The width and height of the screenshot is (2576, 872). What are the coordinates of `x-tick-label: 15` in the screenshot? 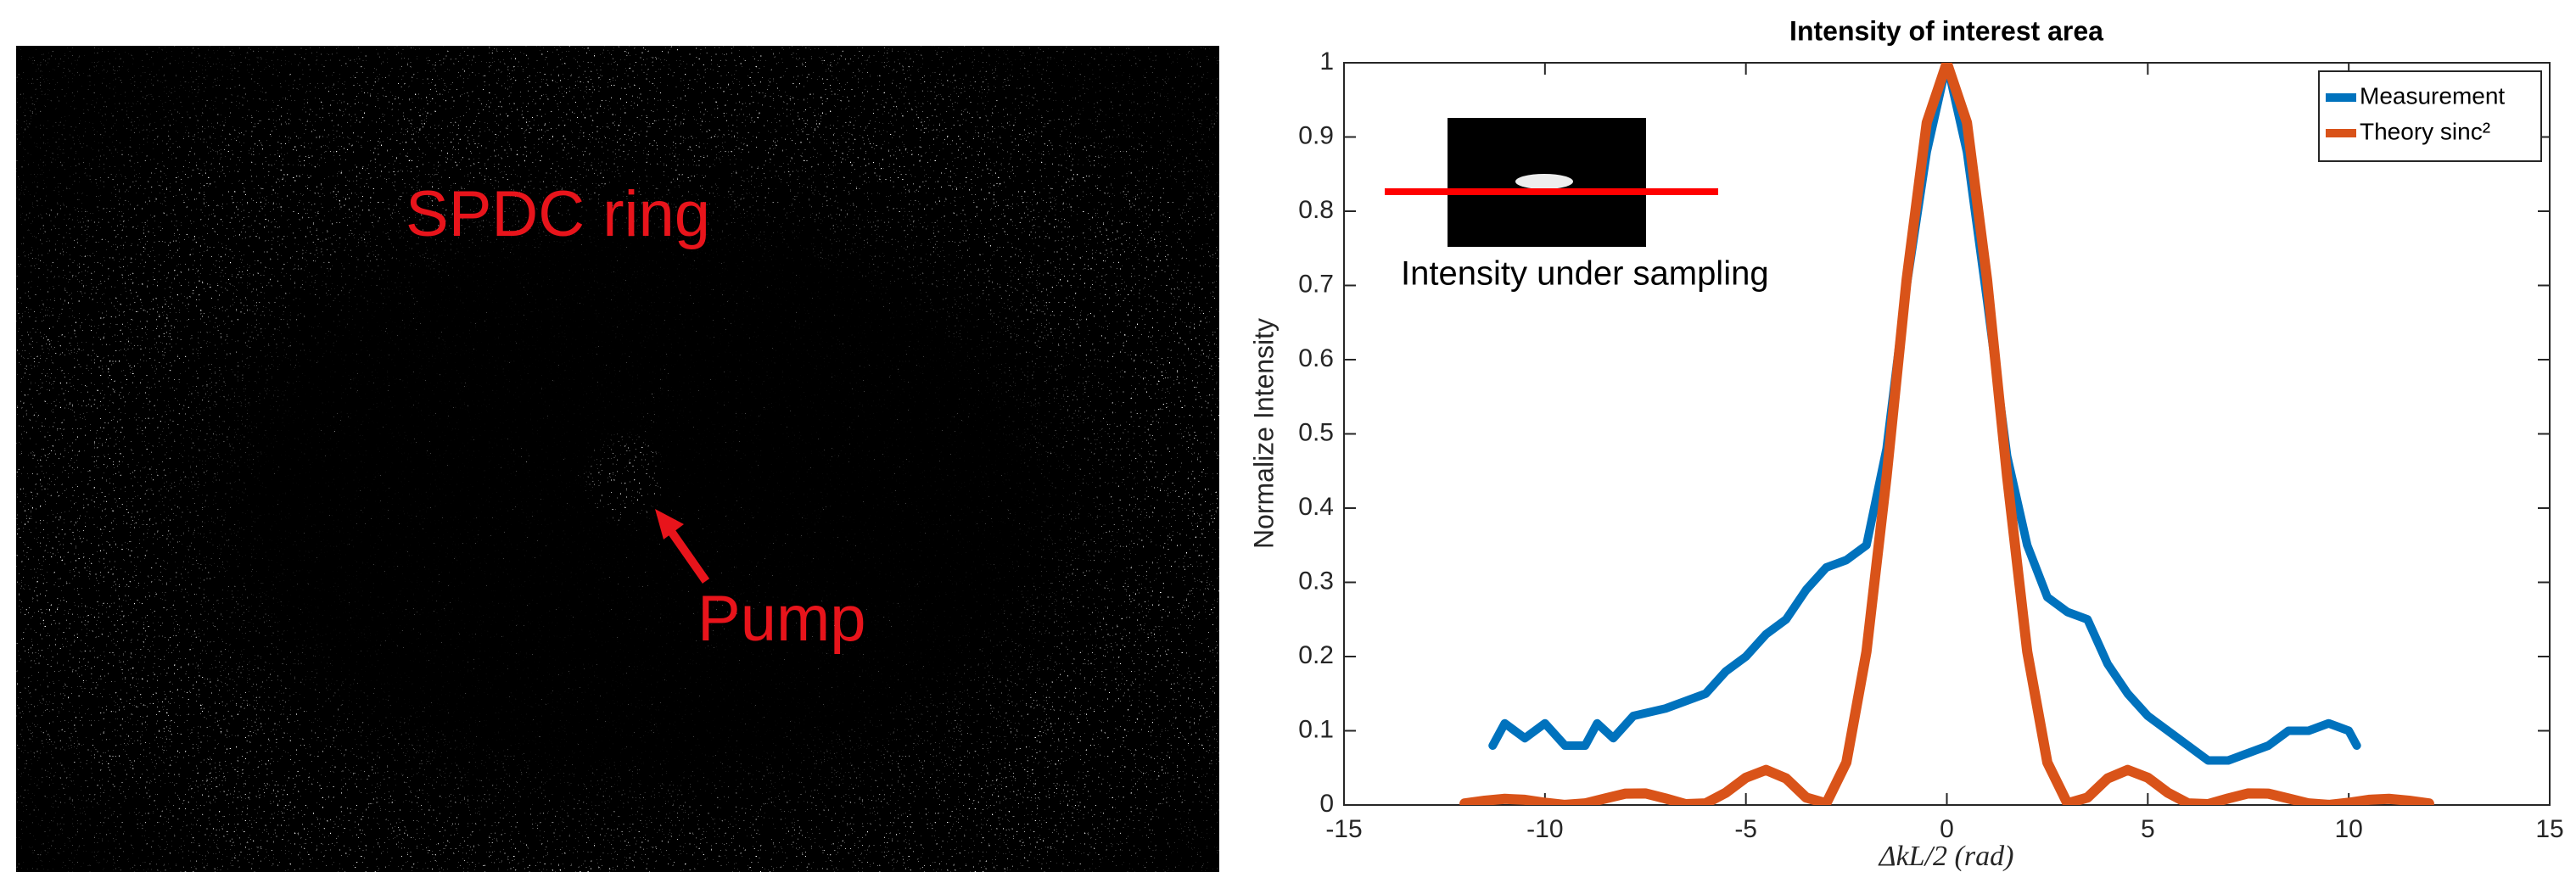 It's located at (2549, 829).